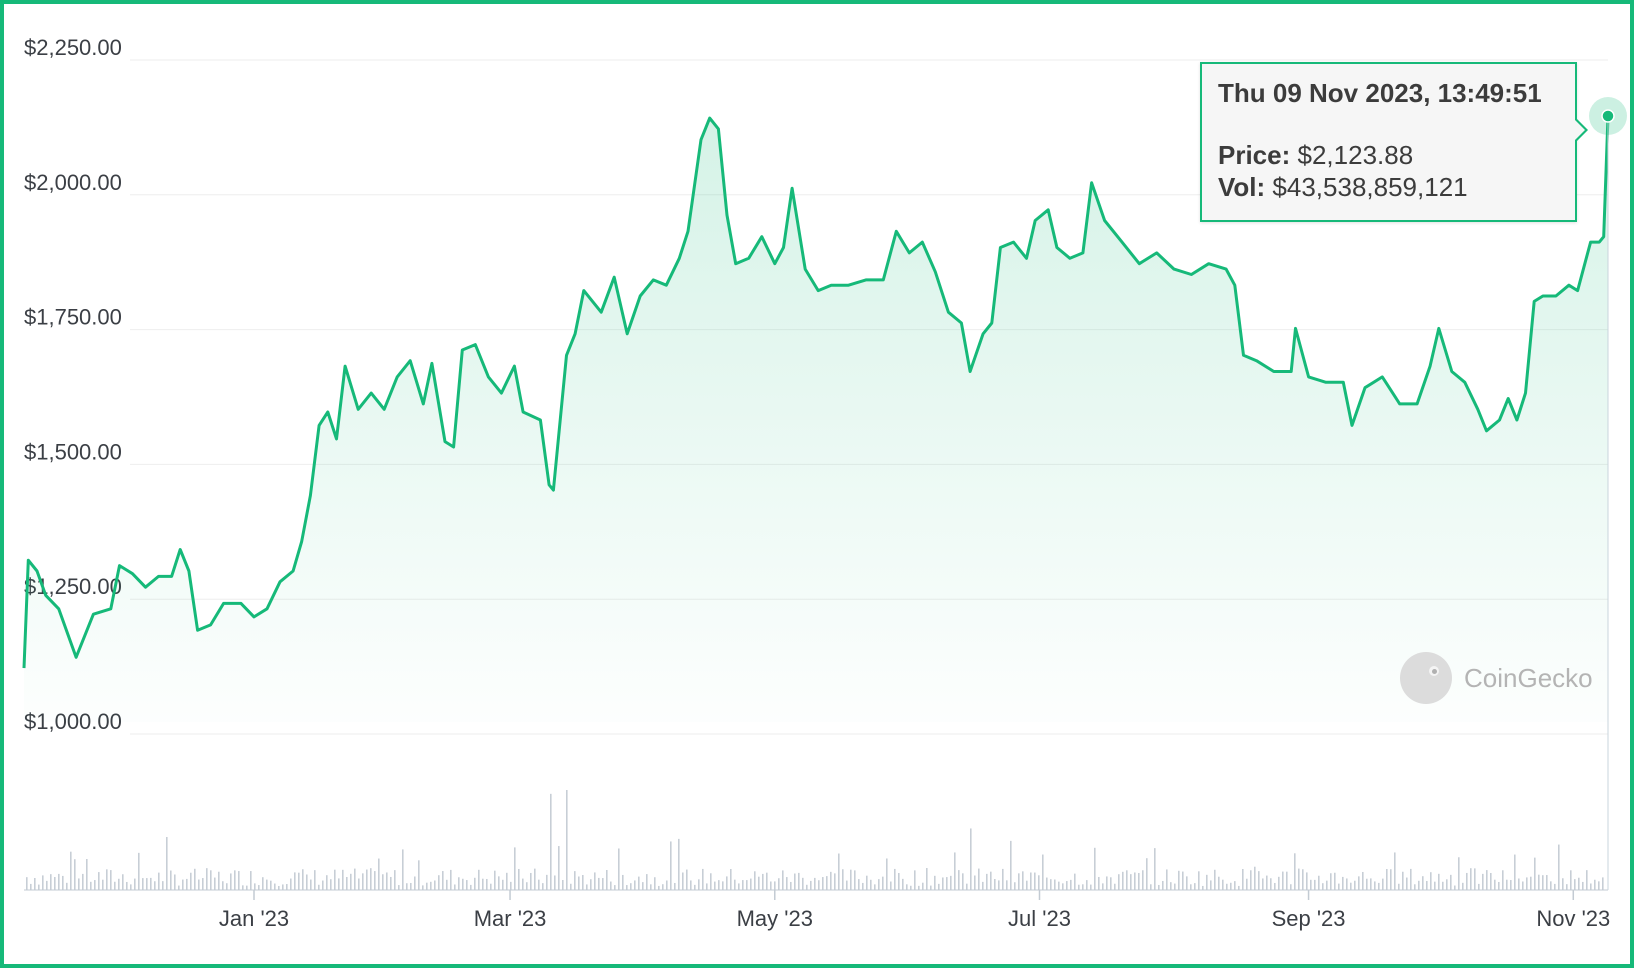  What do you see at coordinates (775, 918) in the screenshot?
I see `x-tick-label: May '23` at bounding box center [775, 918].